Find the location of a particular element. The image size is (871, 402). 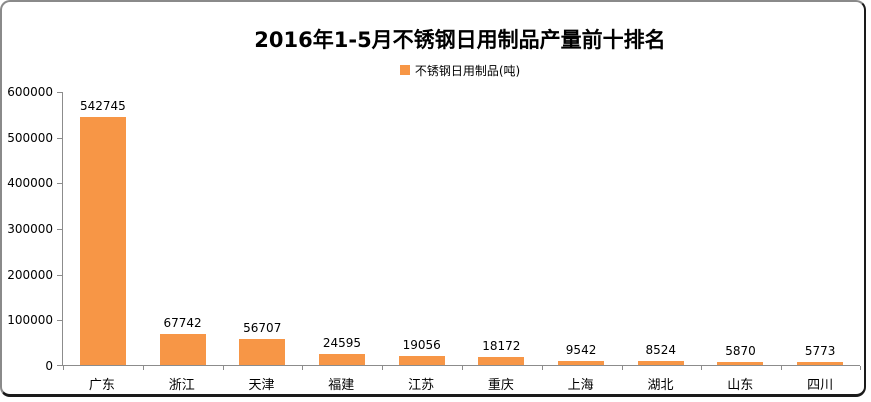

x-category-label: 广东 is located at coordinates (101, 385).